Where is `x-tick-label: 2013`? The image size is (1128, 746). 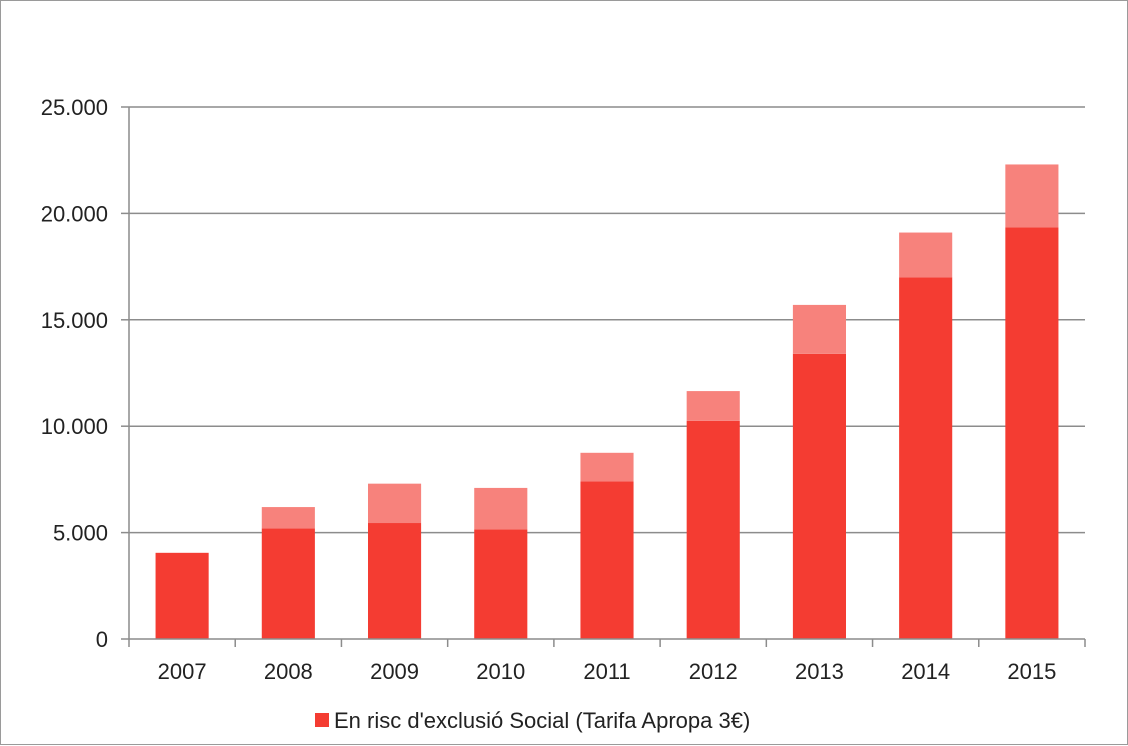
x-tick-label: 2013 is located at coordinates (819, 671).